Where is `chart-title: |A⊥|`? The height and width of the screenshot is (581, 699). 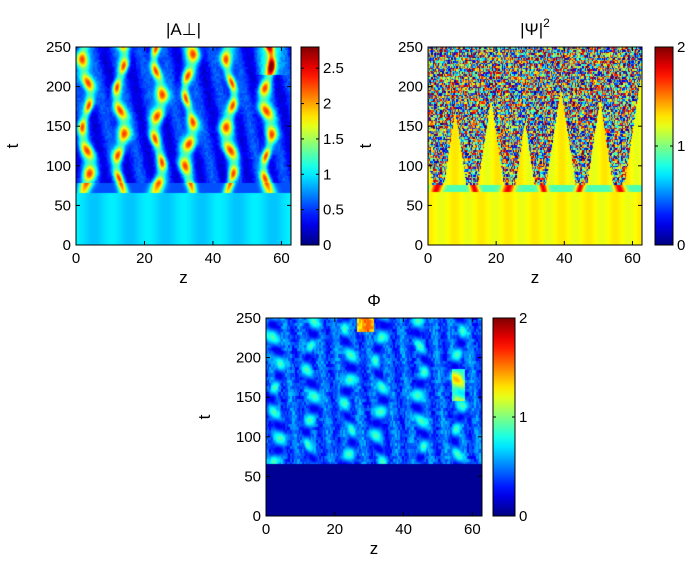 chart-title: |A⊥| is located at coordinates (183, 29).